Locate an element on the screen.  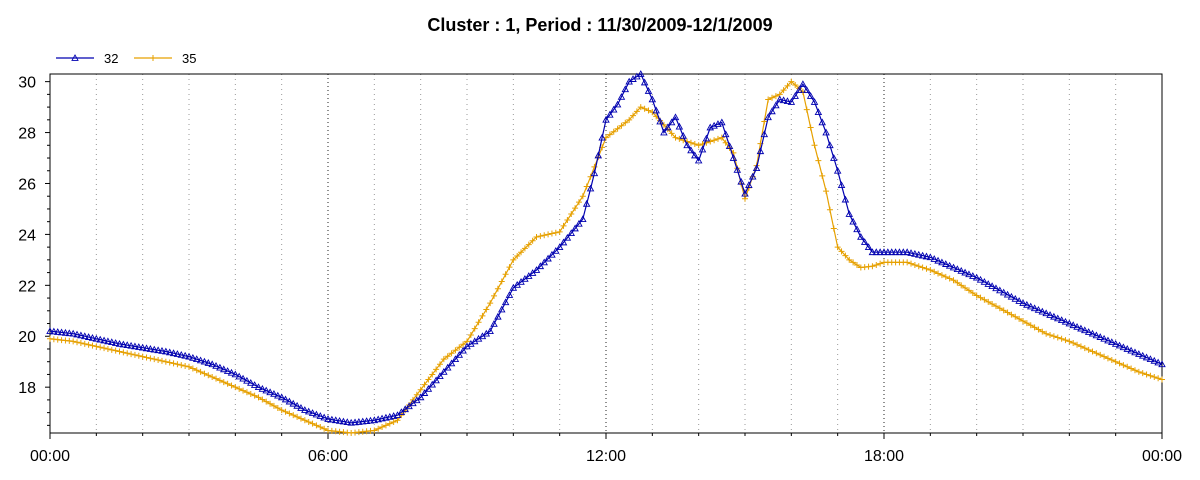
y-tick-label: 30 is located at coordinates (27, 83).